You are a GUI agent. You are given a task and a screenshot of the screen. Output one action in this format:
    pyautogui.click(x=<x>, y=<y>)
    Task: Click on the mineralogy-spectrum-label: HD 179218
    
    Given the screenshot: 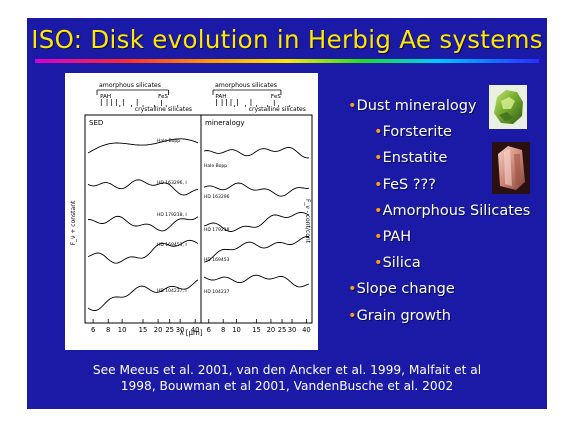 What is the action you would take?
    pyautogui.click(x=217, y=230)
    